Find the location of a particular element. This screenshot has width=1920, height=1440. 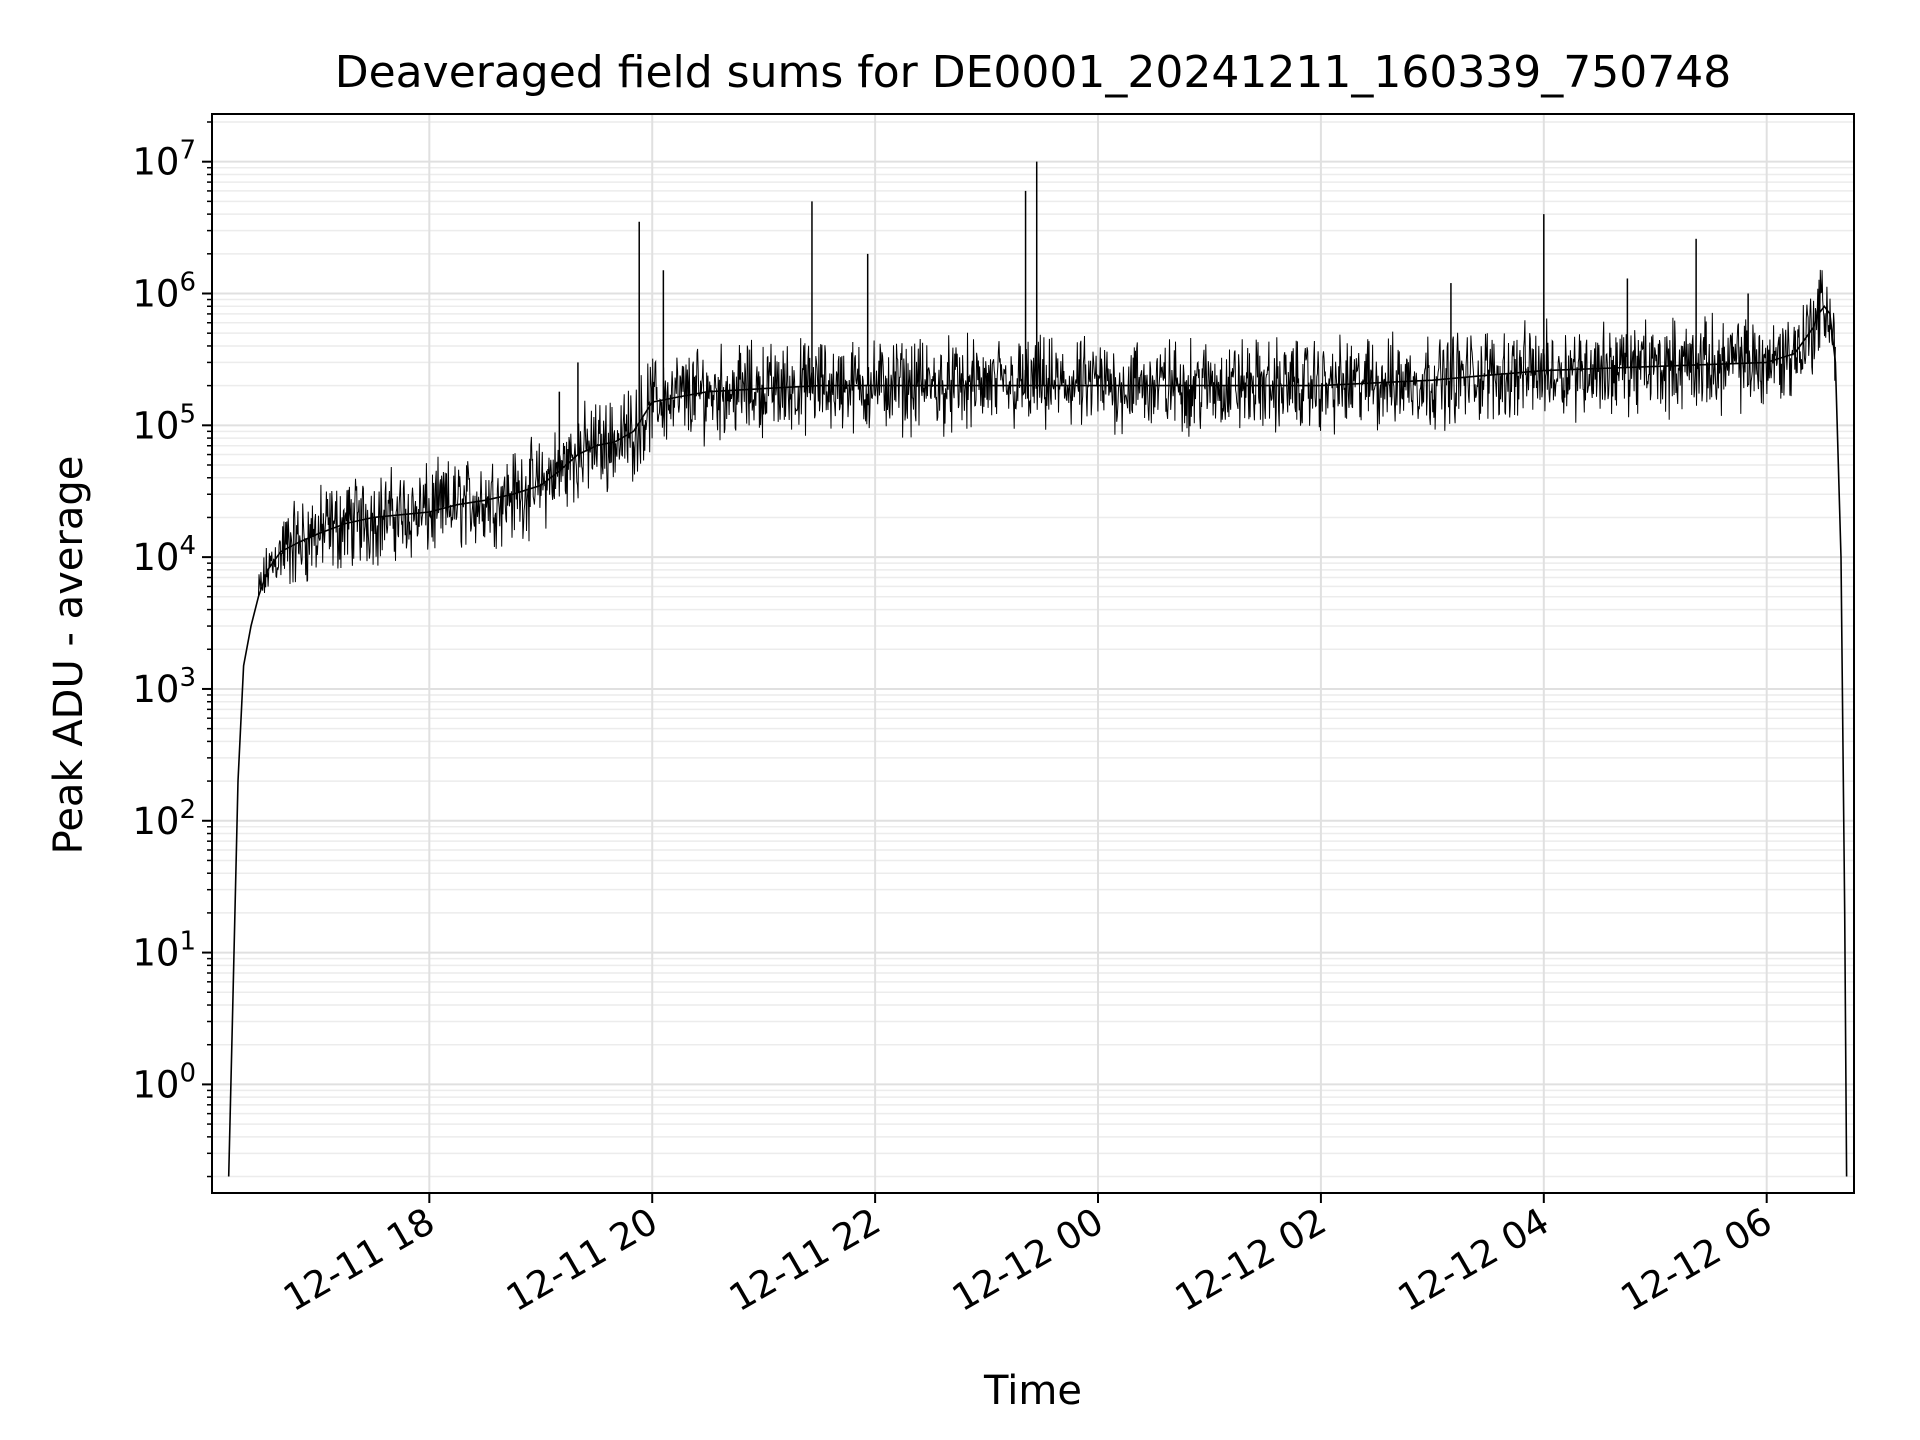

x-tick-label: 12-12 02 is located at coordinates (1251, 1260).